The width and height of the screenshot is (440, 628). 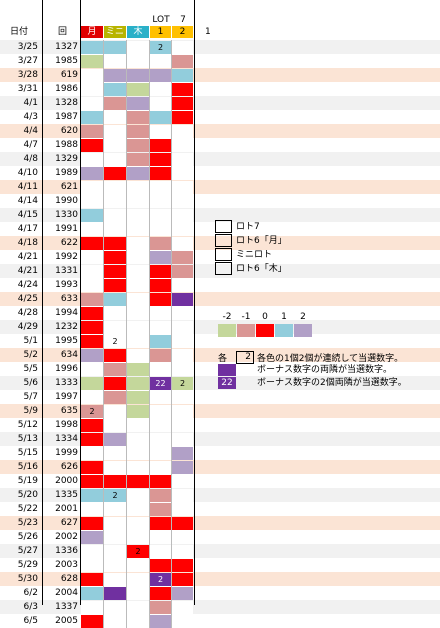 I want to click on row-round: 633, so click(x=69, y=299).